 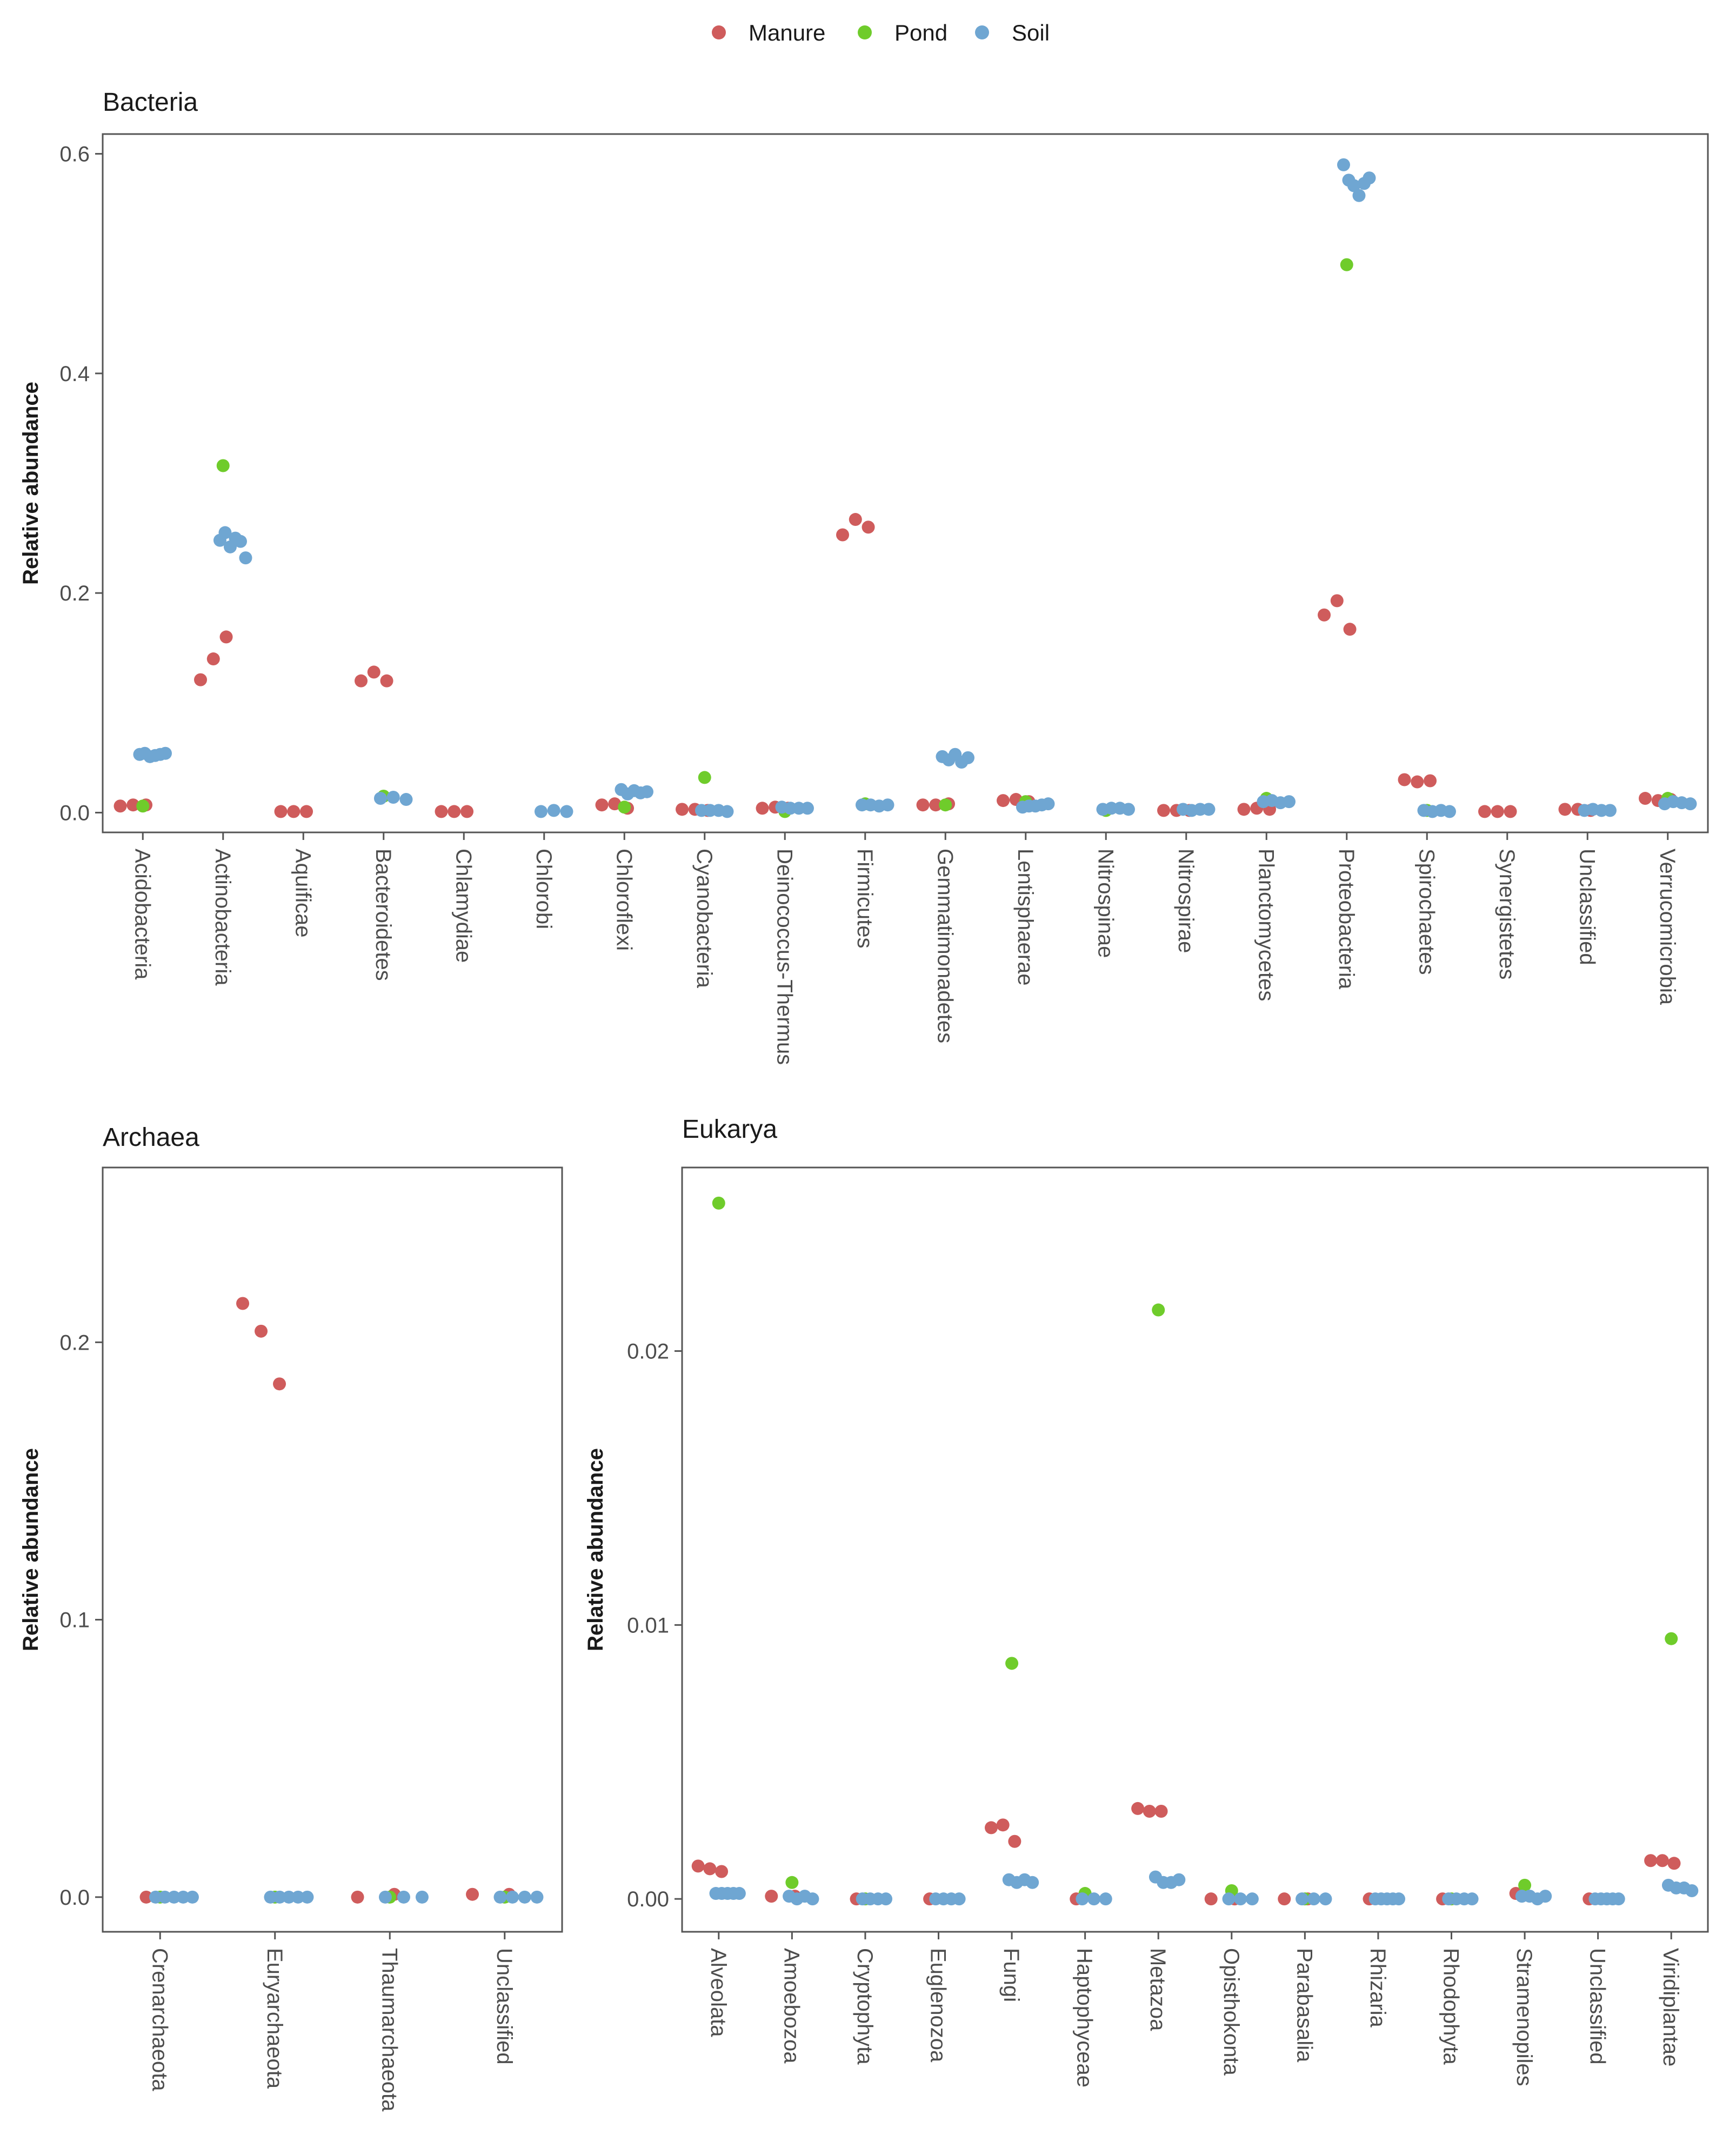 What do you see at coordinates (648, 1625) in the screenshot?
I see `y-tick-label: 0.01` at bounding box center [648, 1625].